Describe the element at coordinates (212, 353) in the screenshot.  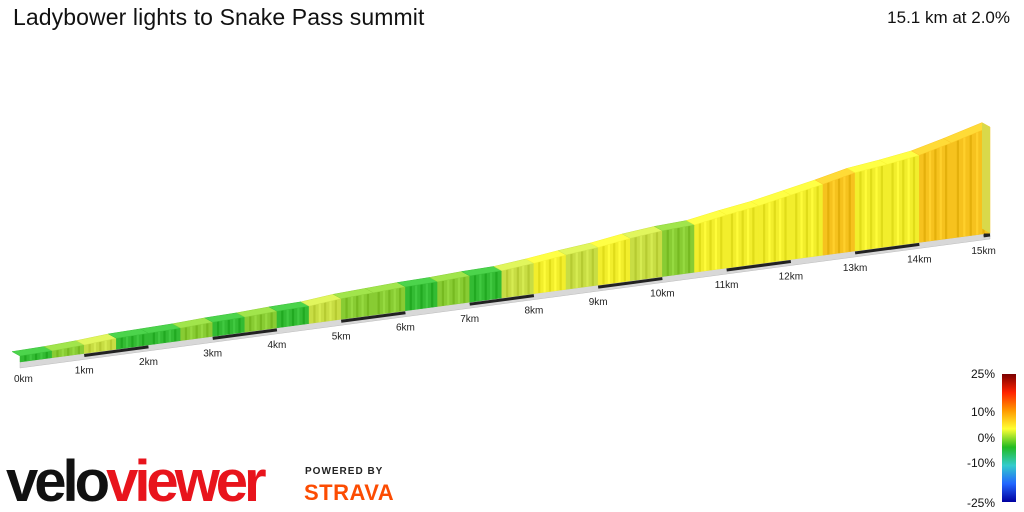
I see `x-tick-label: 3km` at that location.